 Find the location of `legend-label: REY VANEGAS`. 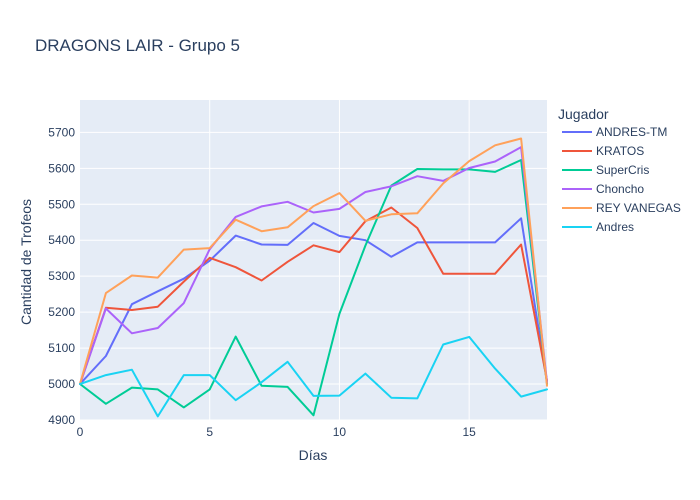

legend-label: REY VANEGAS is located at coordinates (638, 208).